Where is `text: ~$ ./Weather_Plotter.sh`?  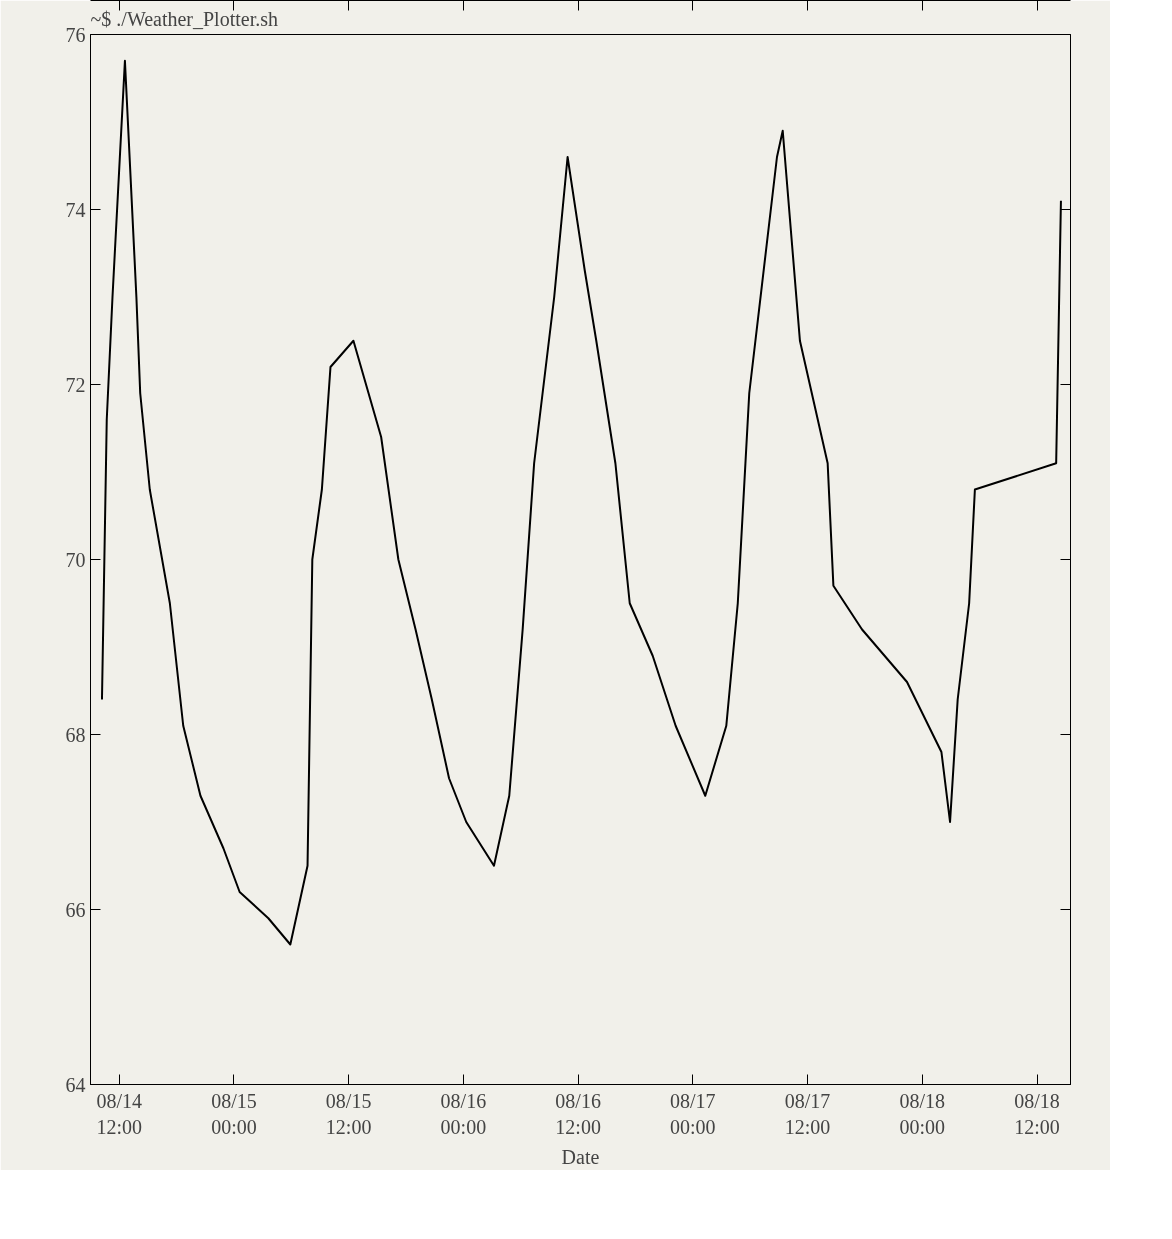
text: ~$ ./Weather_Plotter.sh is located at coordinates (184, 18).